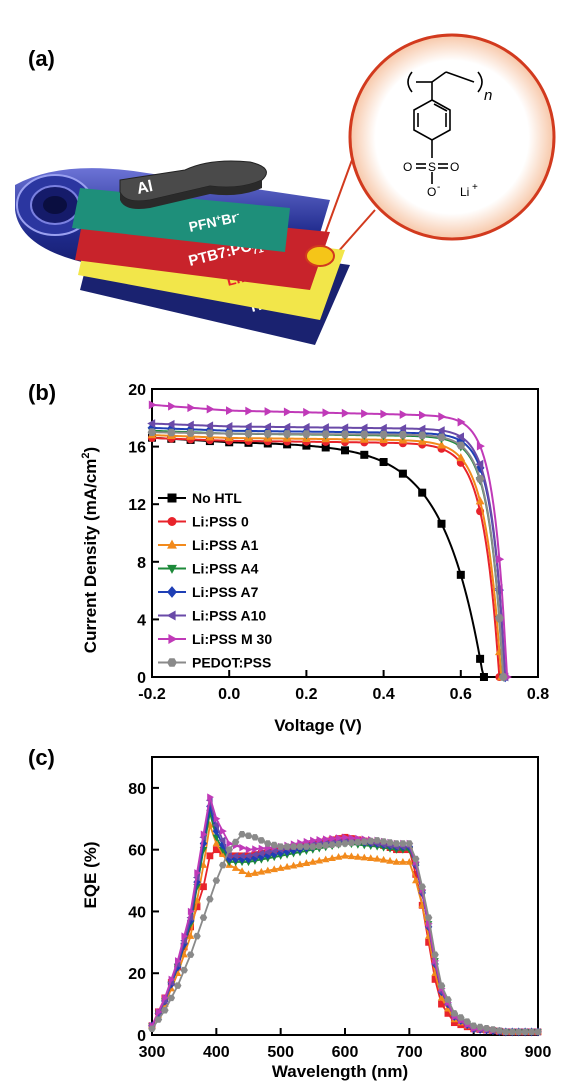 The width and height of the screenshot is (581, 1086). What do you see at coordinates (231, 663) in the screenshot?
I see `legend-label: PEDOT:PSS` at bounding box center [231, 663].